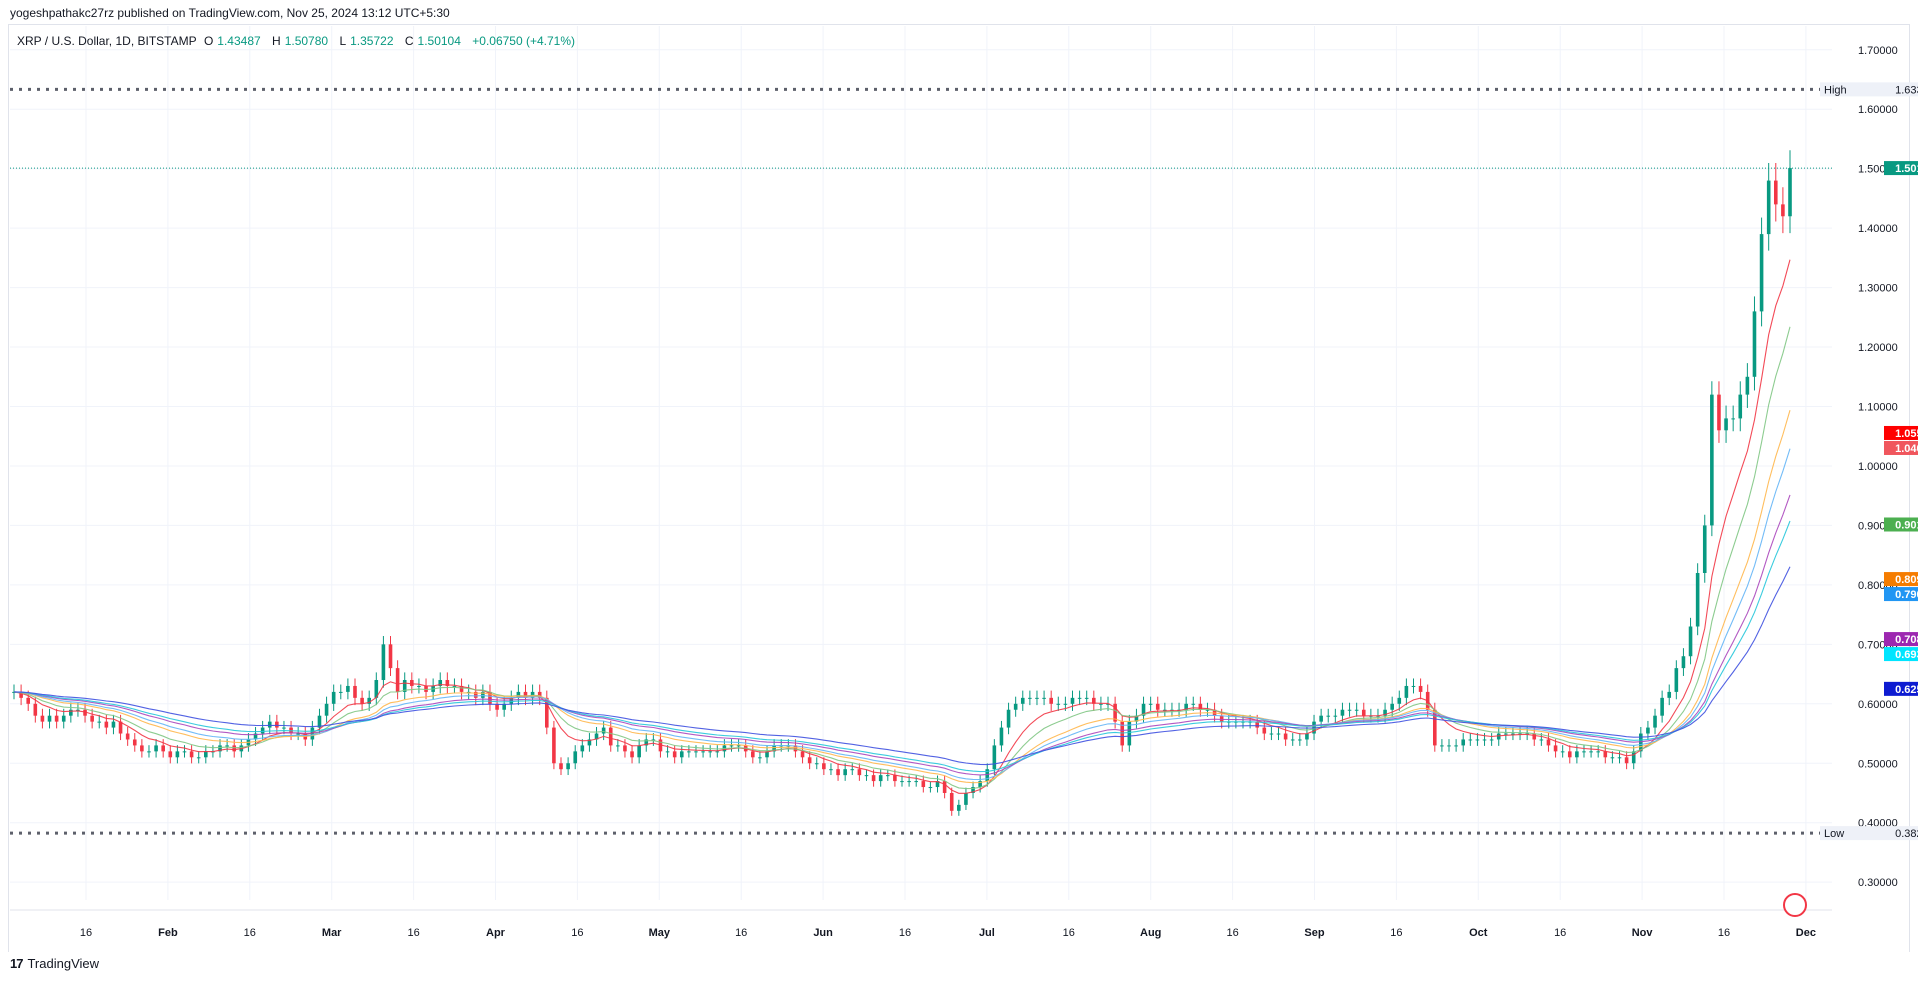  What do you see at coordinates (63, 963) in the screenshot?
I see `tradingview-brand: TradingView` at bounding box center [63, 963].